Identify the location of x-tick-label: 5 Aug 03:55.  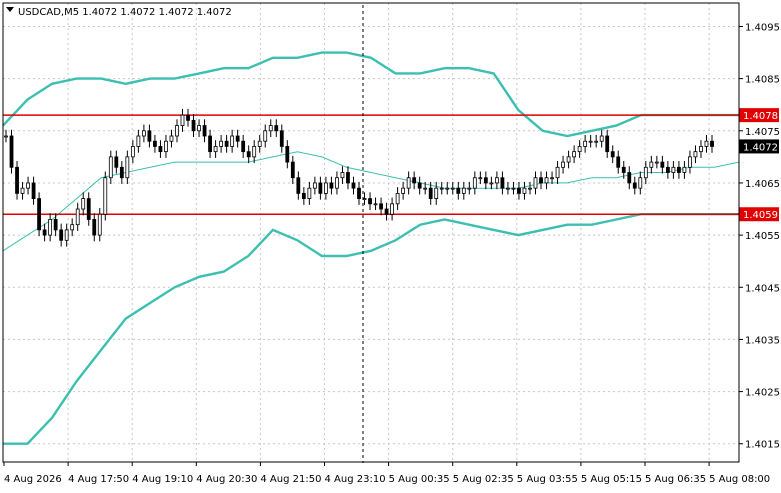
(547, 479).